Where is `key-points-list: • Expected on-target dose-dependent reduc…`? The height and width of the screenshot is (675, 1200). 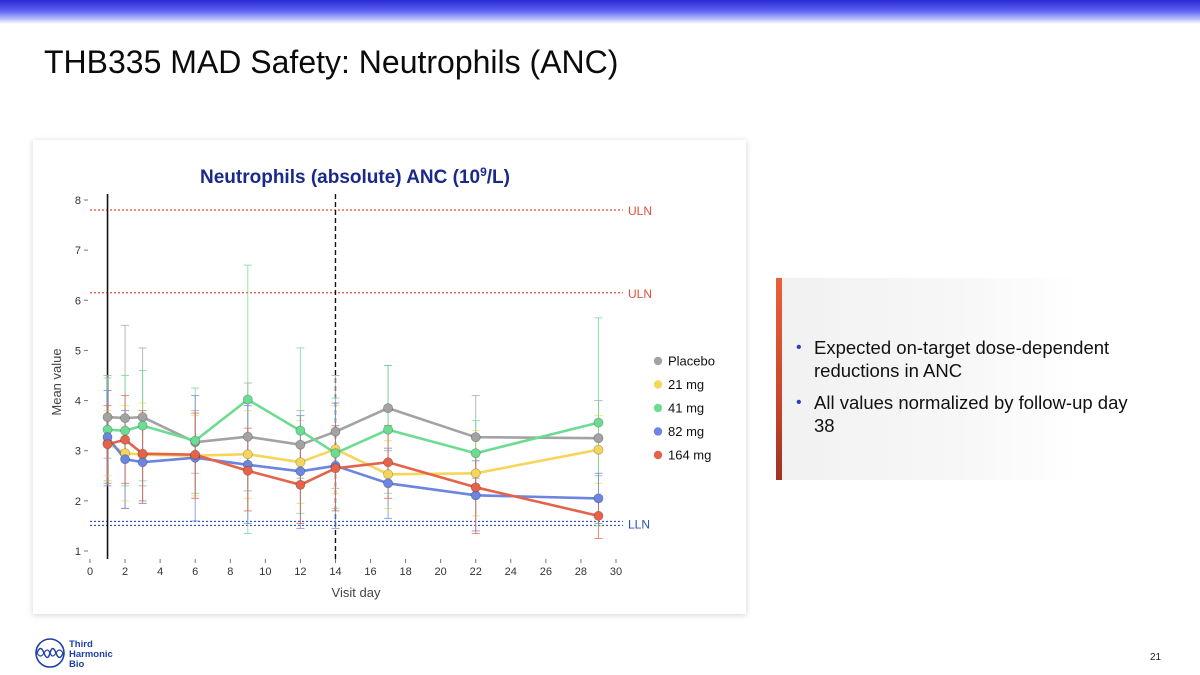
key-points-list: • Expected on-target dose-dependent reduc… is located at coordinates (967, 391).